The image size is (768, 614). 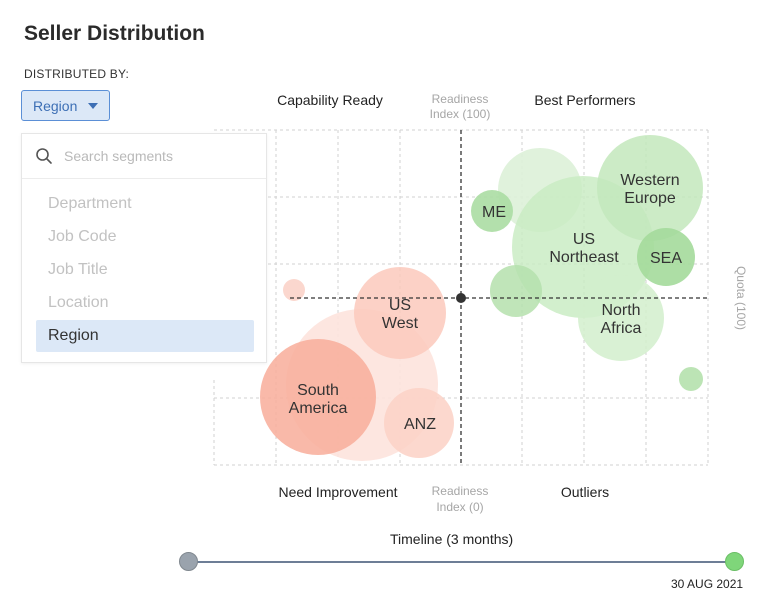 I want to click on distributed-by-select: Region, so click(x=65, y=105).